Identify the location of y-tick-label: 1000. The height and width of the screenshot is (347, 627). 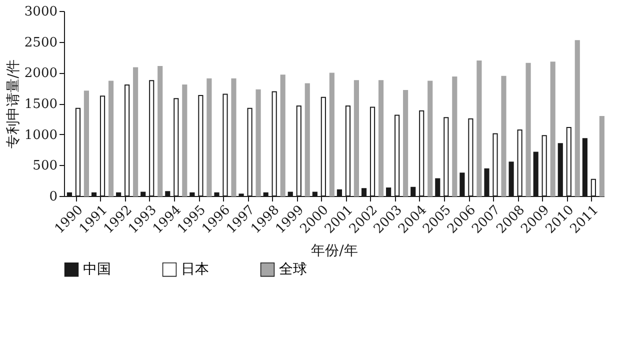
(41, 135).